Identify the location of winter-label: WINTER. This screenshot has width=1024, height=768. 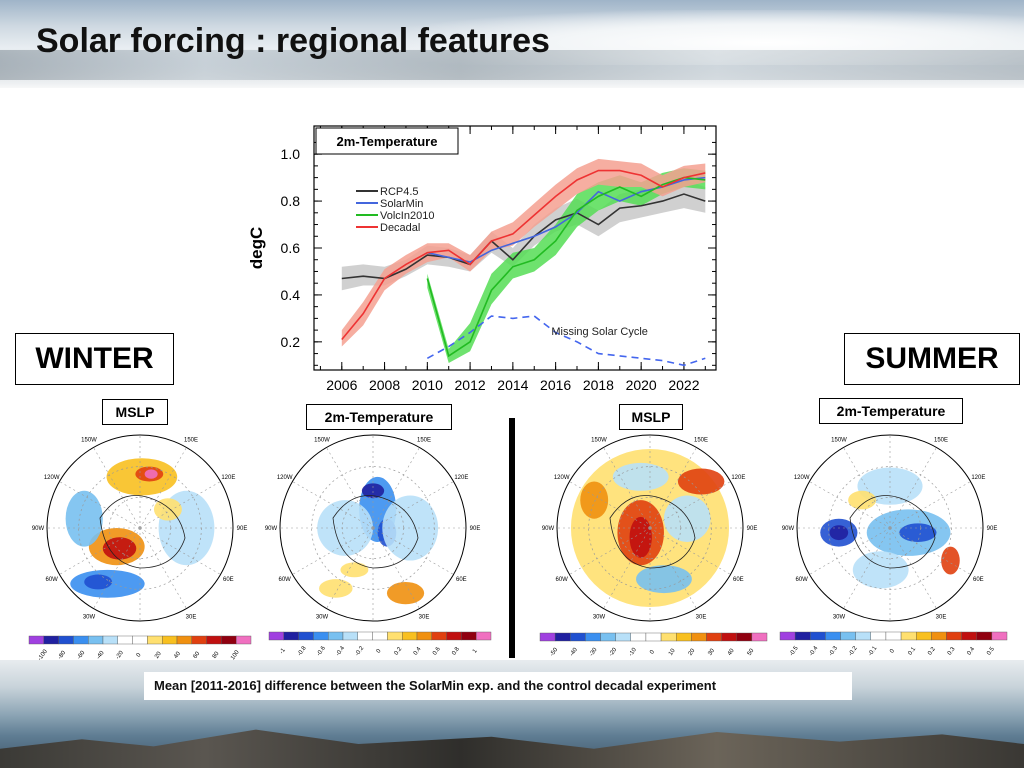
(94, 359).